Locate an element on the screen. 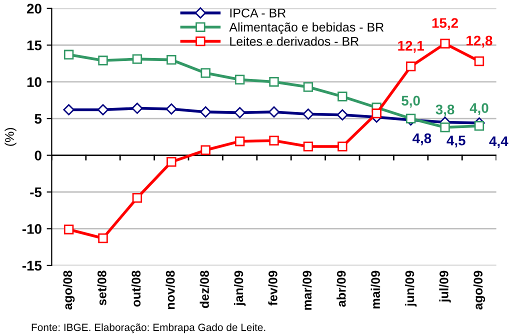  y-tick-label: -5 is located at coordinates (36, 192).